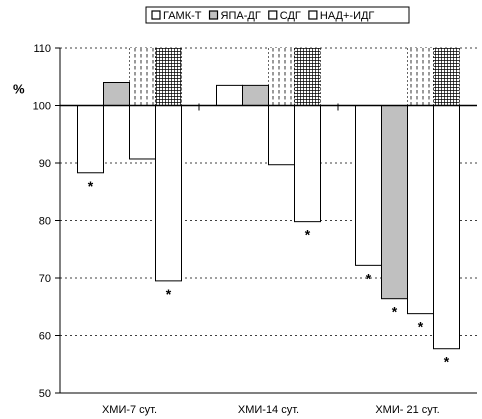 The image size is (482, 419). I want to click on bar-НАД+-ИДГ-1, so click(307, 164).